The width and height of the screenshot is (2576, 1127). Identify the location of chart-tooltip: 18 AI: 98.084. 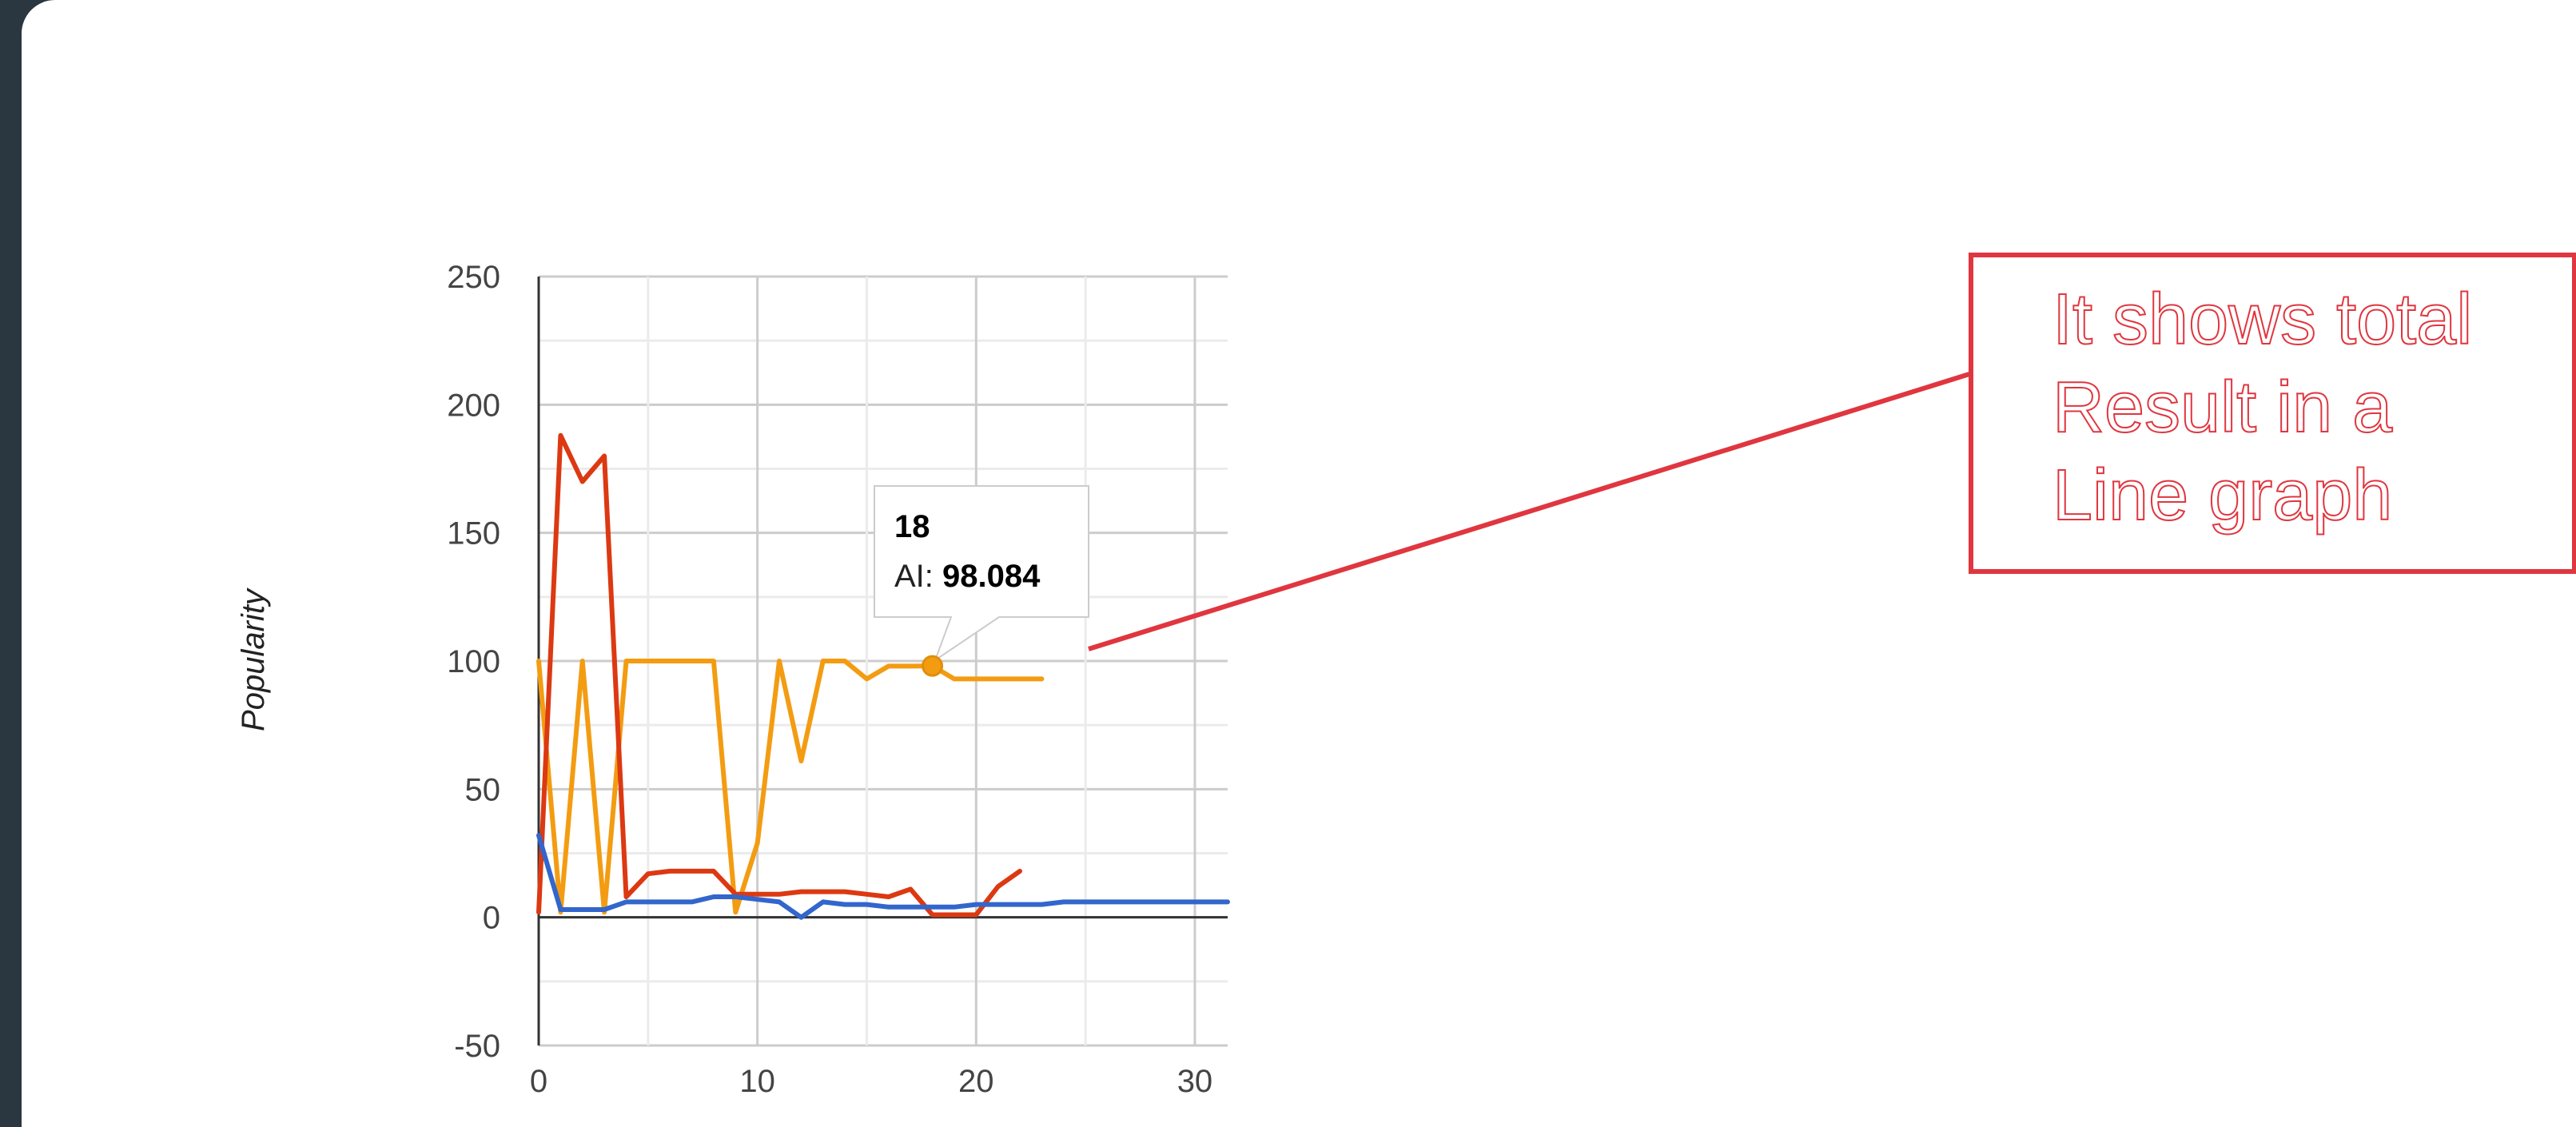
(982, 574).